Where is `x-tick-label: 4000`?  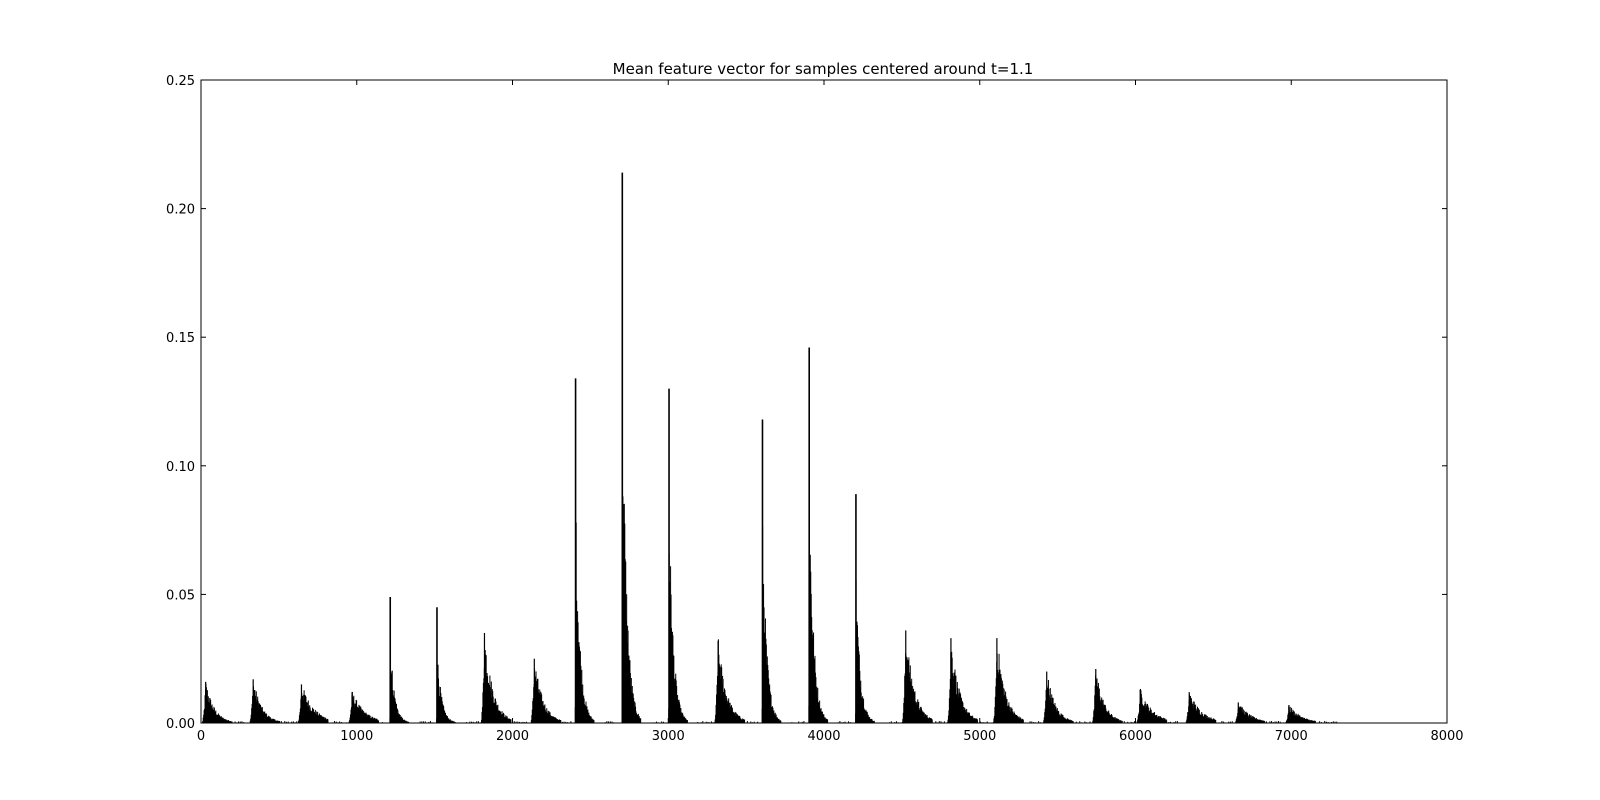
x-tick-label: 4000 is located at coordinates (823, 736).